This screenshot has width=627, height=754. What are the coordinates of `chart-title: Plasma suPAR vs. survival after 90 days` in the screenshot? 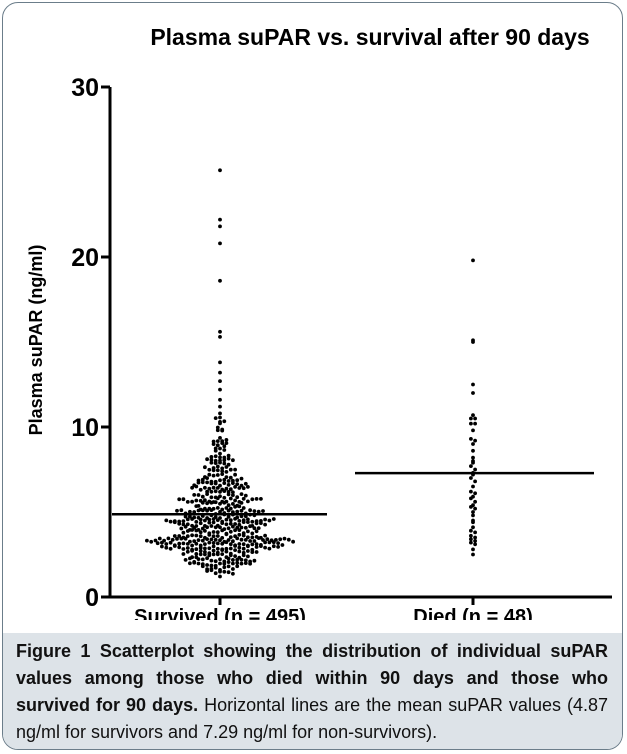 It's located at (369, 37).